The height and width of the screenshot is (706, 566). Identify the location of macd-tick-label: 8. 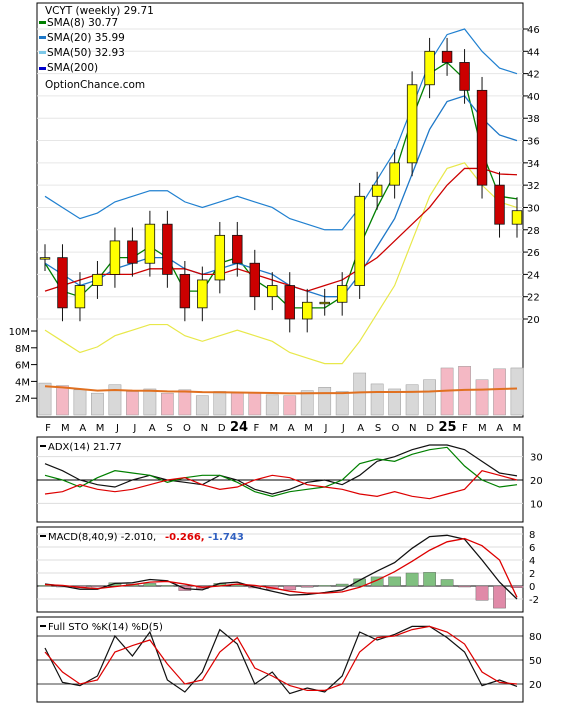
(532, 535).